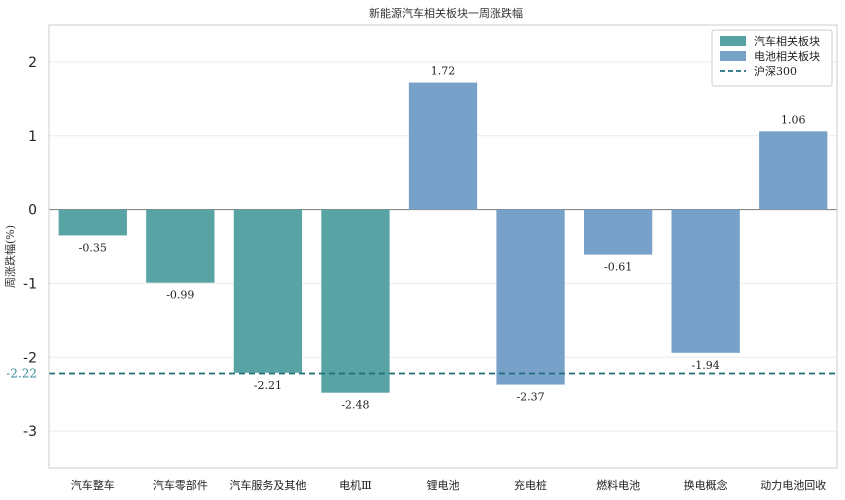  I want to click on legend-label: 汽车相关板块, so click(787, 41).